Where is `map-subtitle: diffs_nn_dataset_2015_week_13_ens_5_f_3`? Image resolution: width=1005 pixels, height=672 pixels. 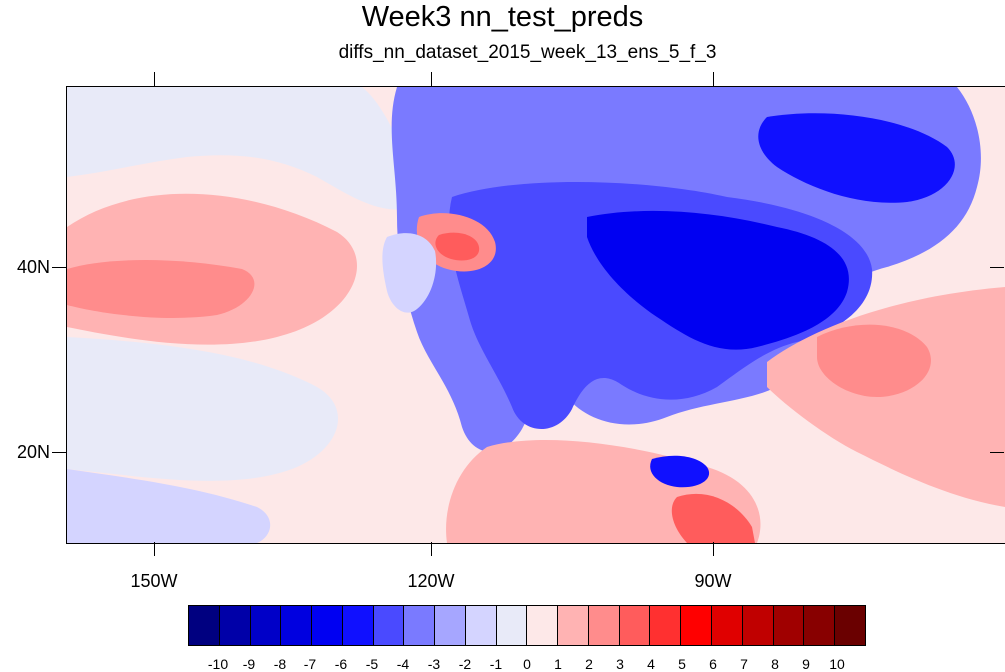
map-subtitle: diffs_nn_dataset_2015_week_13_ens_5_f_3 is located at coordinates (527, 52).